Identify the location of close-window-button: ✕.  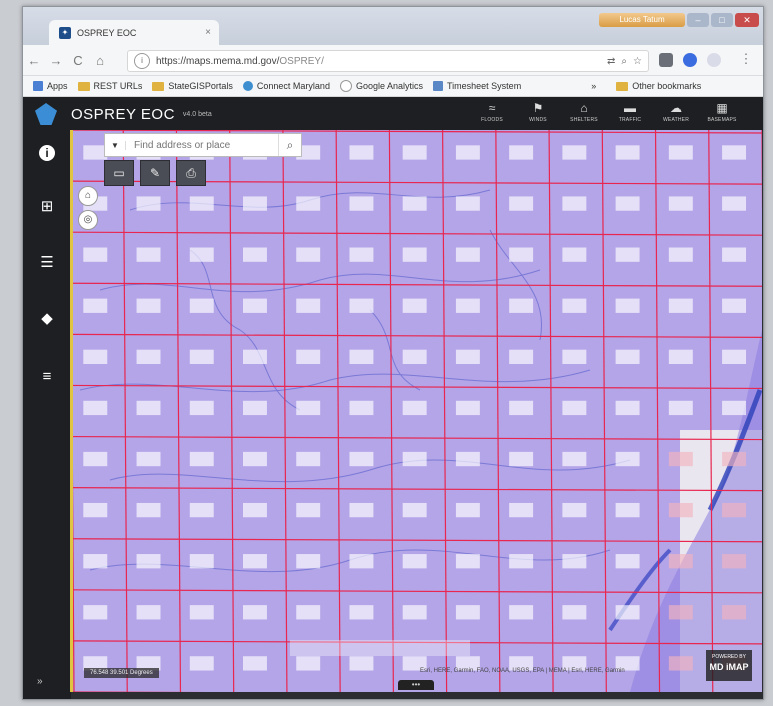
(747, 20).